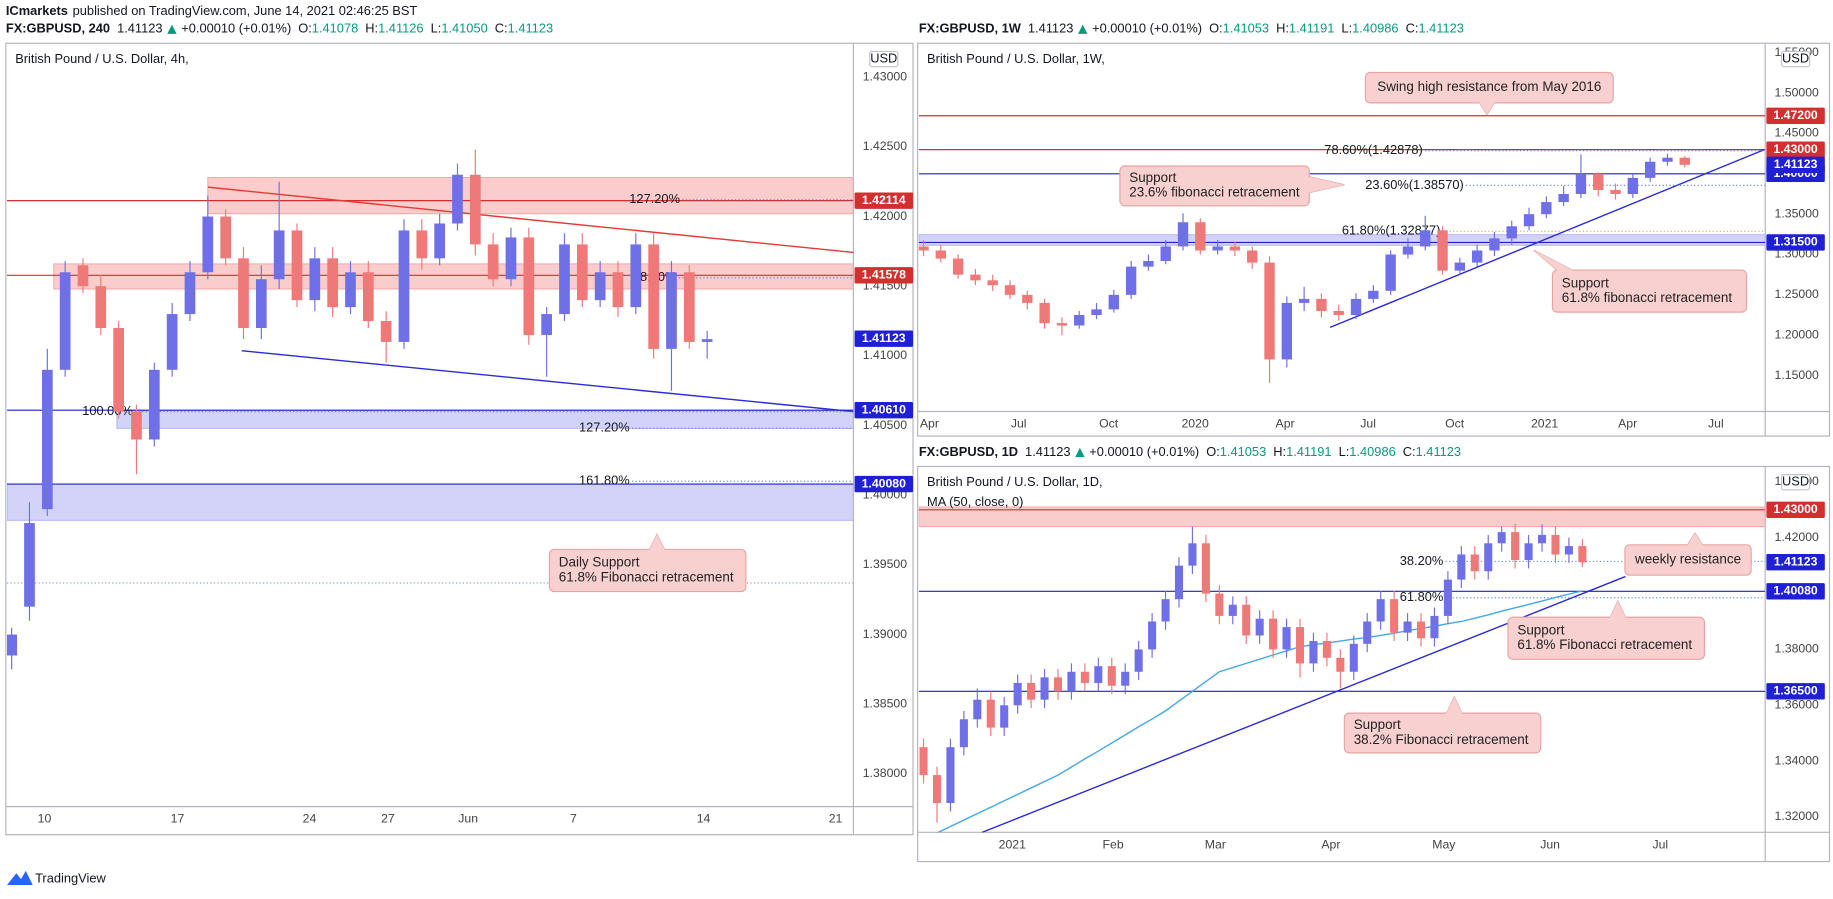  I want to click on annotation-text: 61.8% Fibonacci retracement, so click(1604, 644).